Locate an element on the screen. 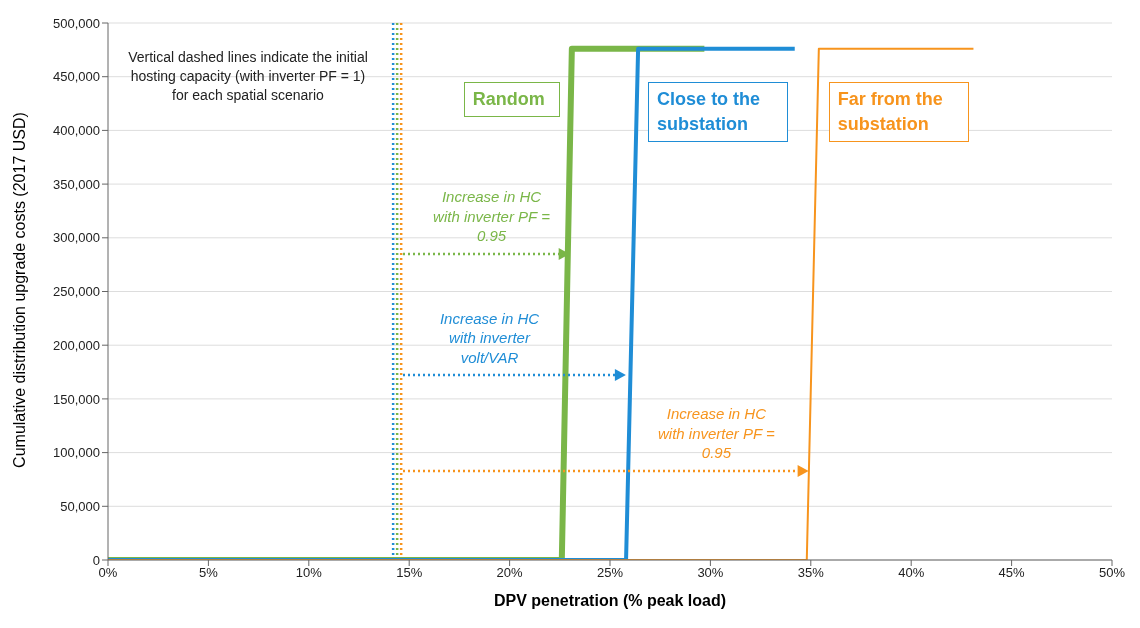 The height and width of the screenshot is (628, 1140). y-tick-label: 450,000 is located at coordinates (76, 77).